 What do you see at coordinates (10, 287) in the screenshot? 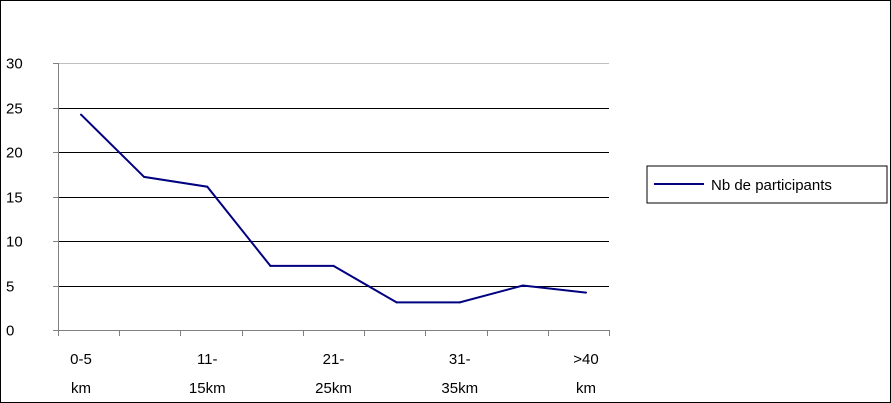
I see `y-tick-label: 5` at bounding box center [10, 287].